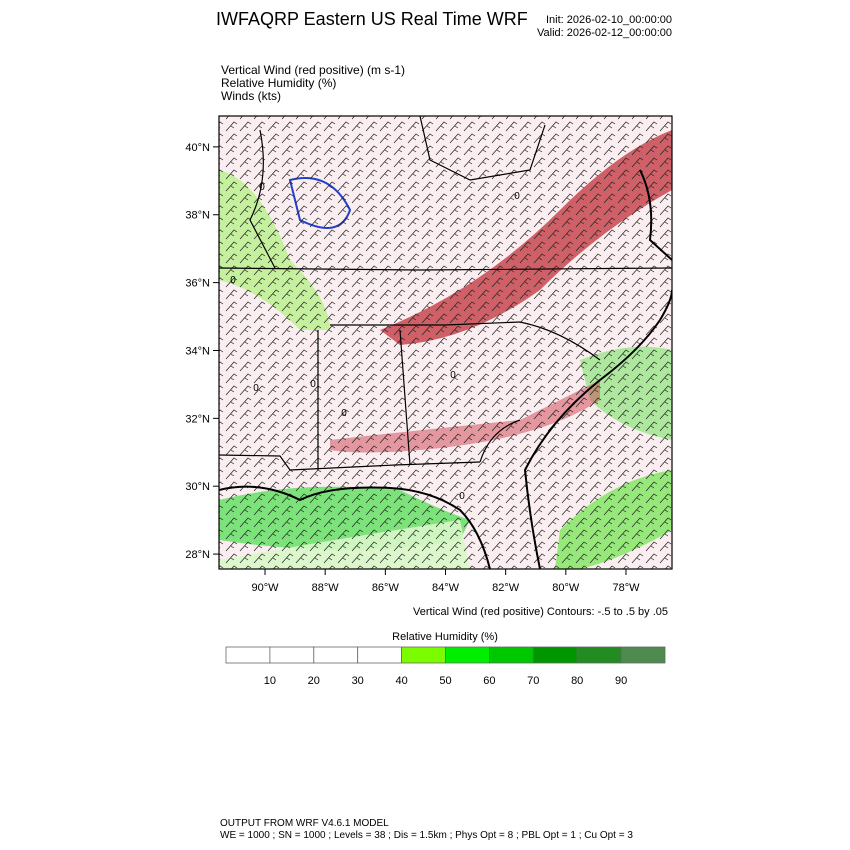 This screenshot has width=850, height=850. I want to click on lat-tick-label: 28°N, so click(197, 555).